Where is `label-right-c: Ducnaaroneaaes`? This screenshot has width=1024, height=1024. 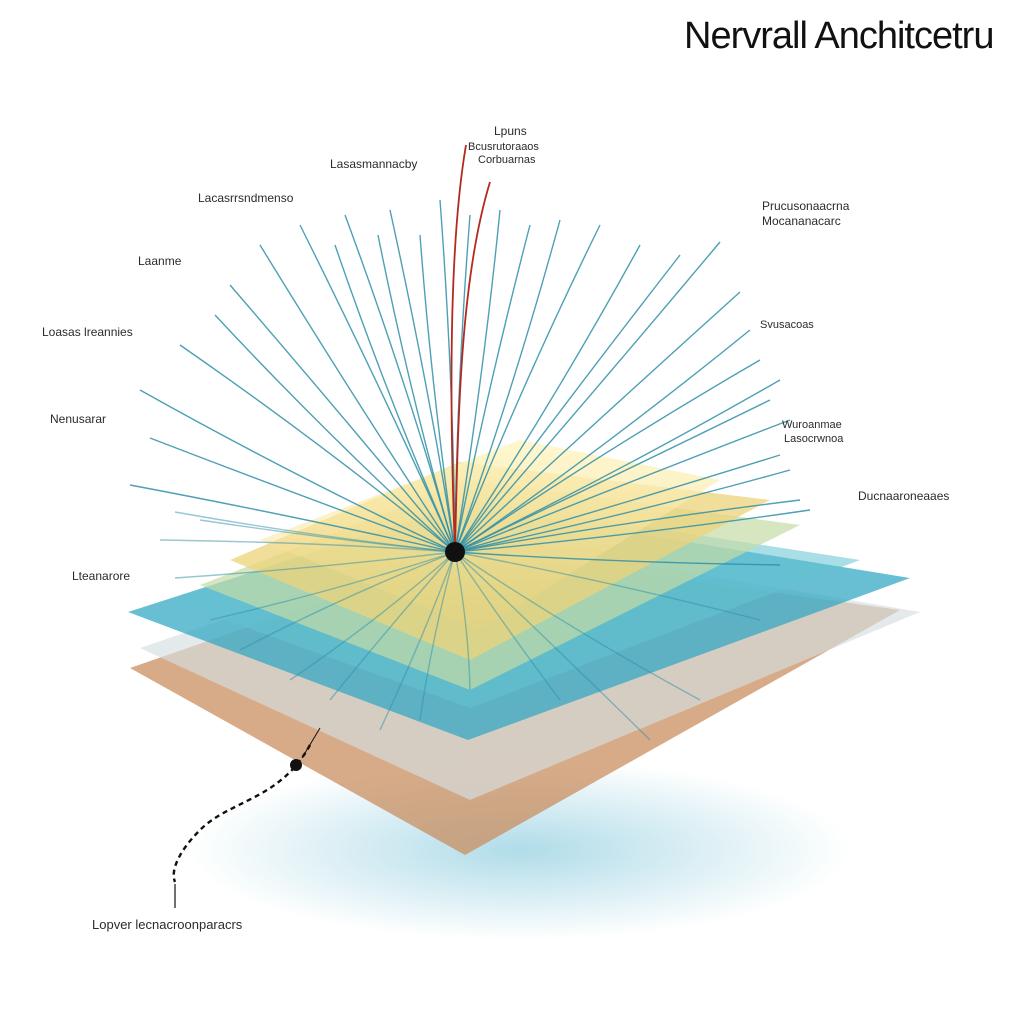 label-right-c: Ducnaaroneaaes is located at coordinates (903, 496).